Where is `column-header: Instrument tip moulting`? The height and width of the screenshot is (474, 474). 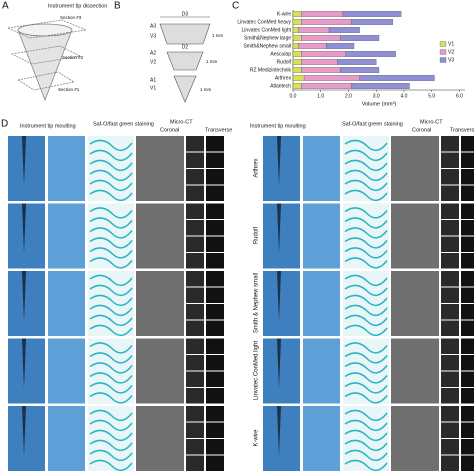 column-header: Instrument tip moulting is located at coordinates (278, 126).